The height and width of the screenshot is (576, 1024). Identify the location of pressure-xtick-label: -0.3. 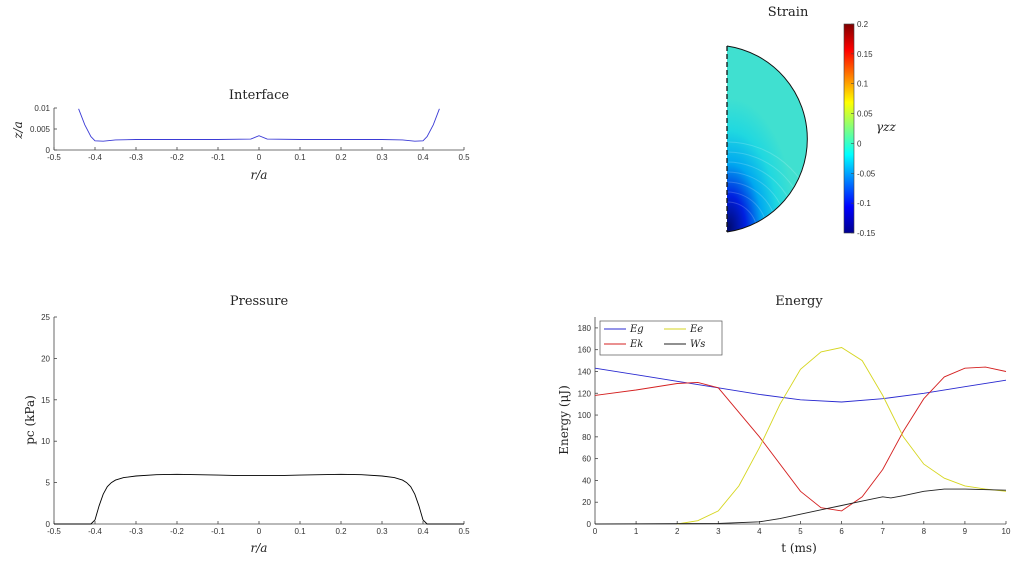
(136, 531).